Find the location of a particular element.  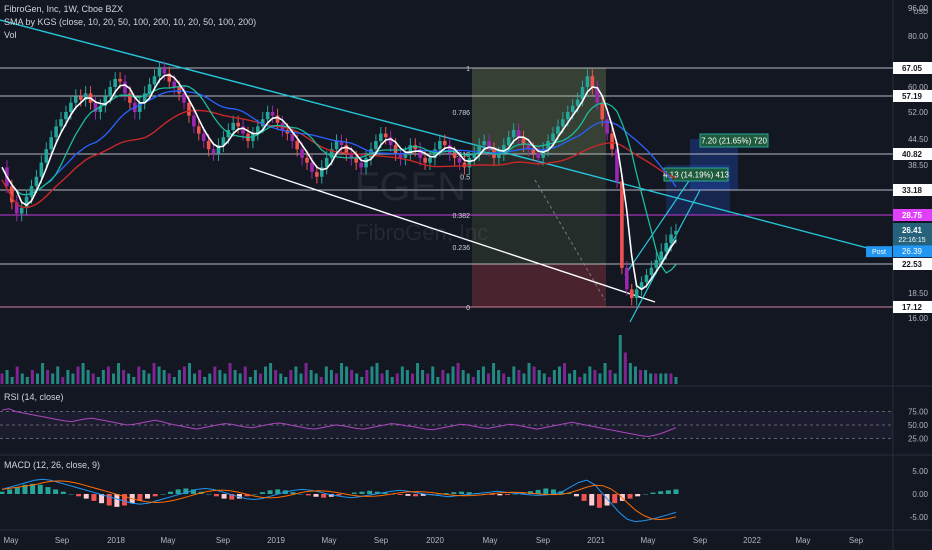

macd-signal-line is located at coordinates (339, 500).